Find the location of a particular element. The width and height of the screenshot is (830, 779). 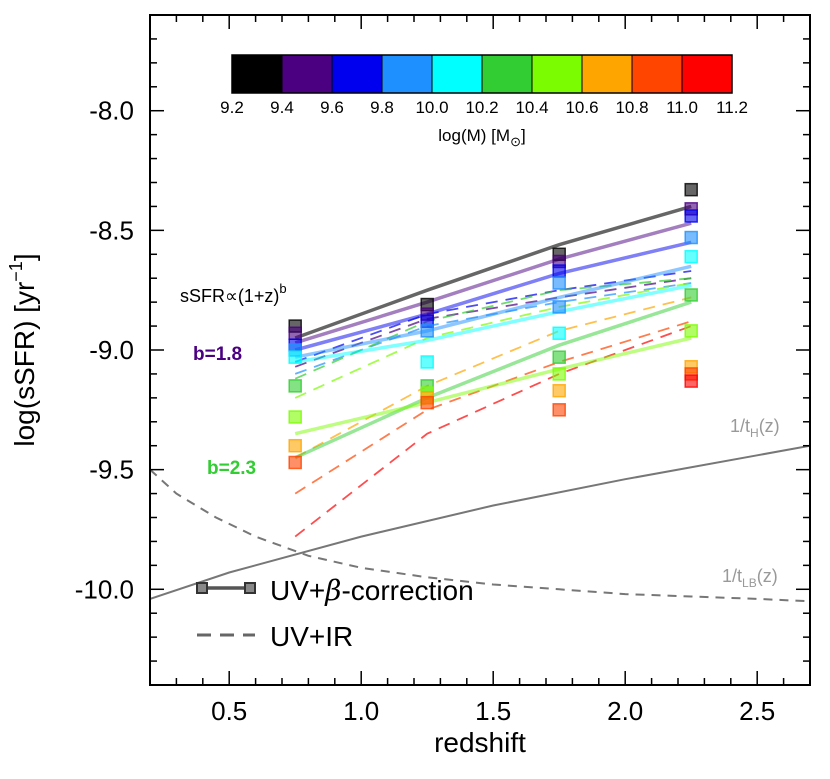

tH-label: 1/tH(z) is located at coordinates (755, 428).